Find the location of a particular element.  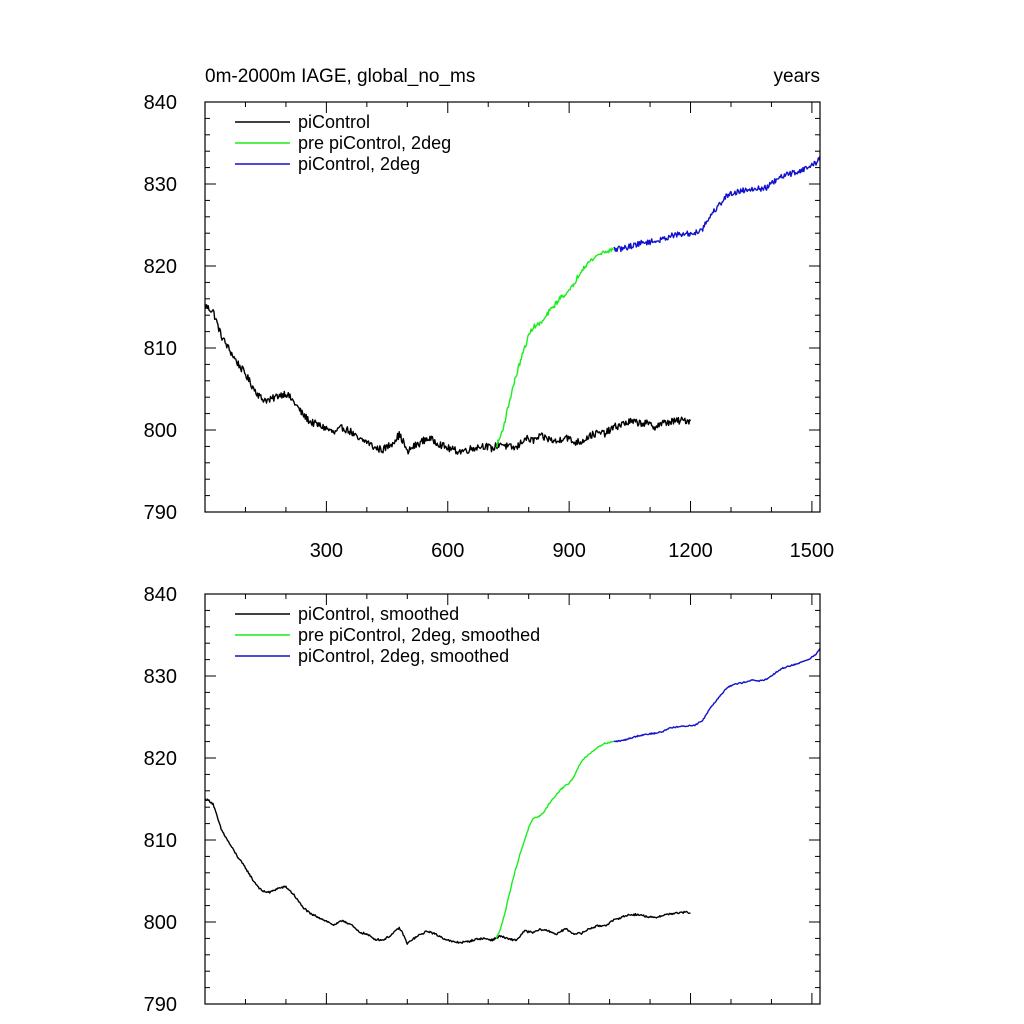

series-line-picontrol-2deg is located at coordinates (717, 204).